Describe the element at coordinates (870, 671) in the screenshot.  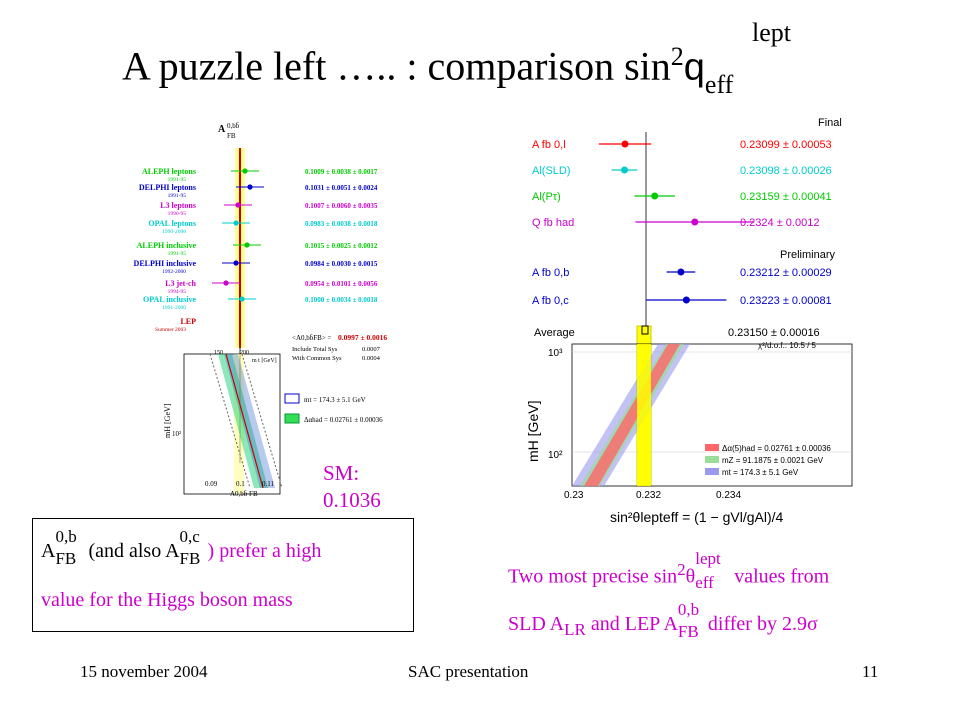
I see `footer-page: 11` at that location.